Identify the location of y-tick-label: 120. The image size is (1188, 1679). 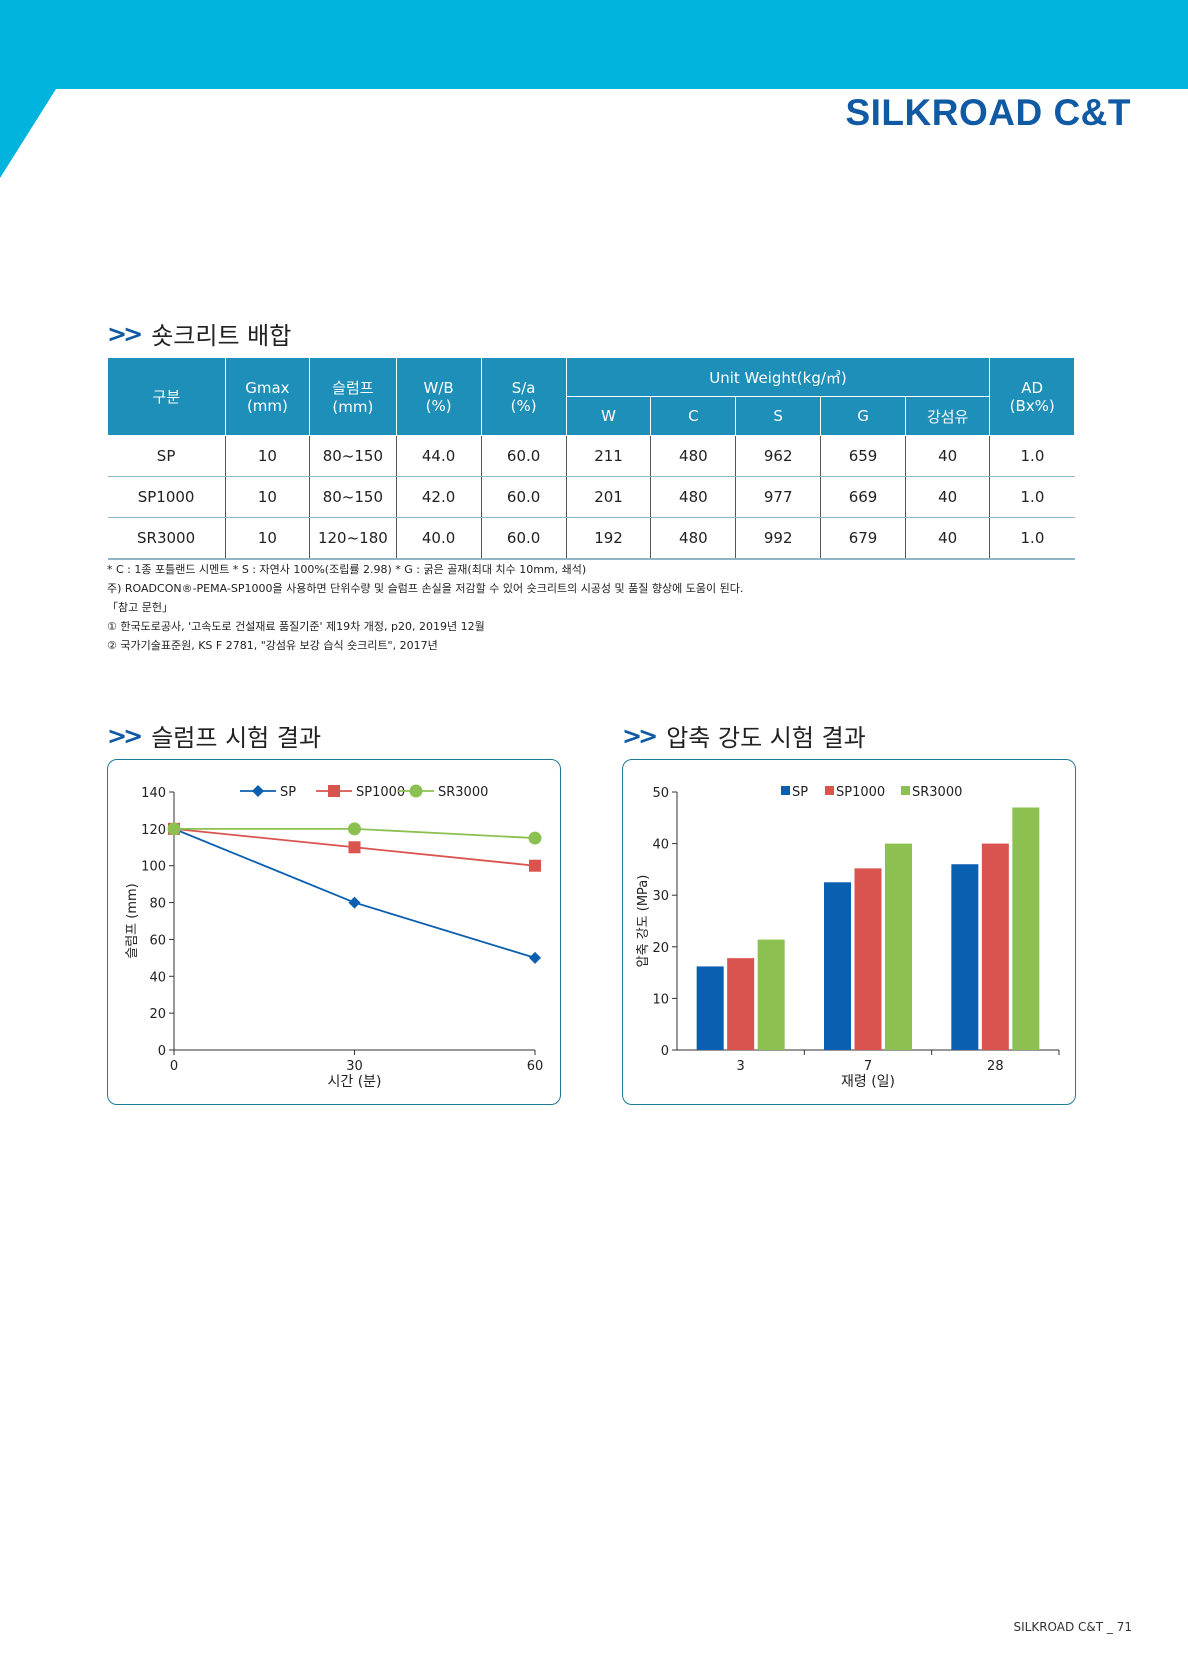
(153, 830).